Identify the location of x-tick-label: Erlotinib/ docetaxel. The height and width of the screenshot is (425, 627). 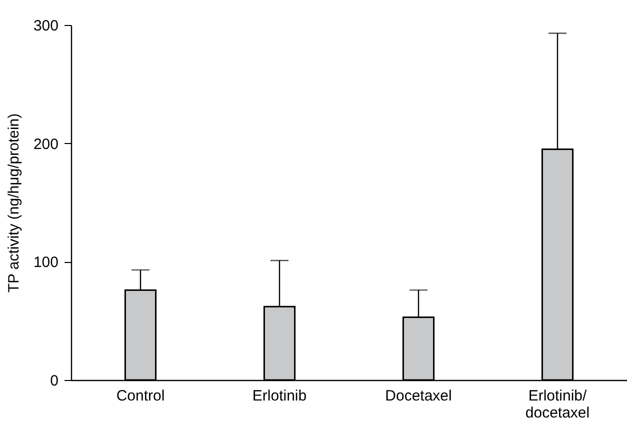
(557, 405).